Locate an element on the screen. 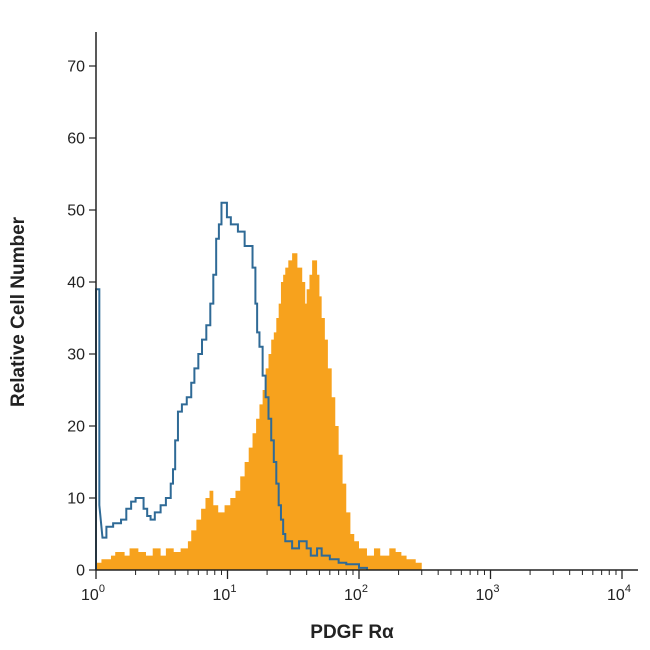  y-tick-label: 40 is located at coordinates (76, 283).